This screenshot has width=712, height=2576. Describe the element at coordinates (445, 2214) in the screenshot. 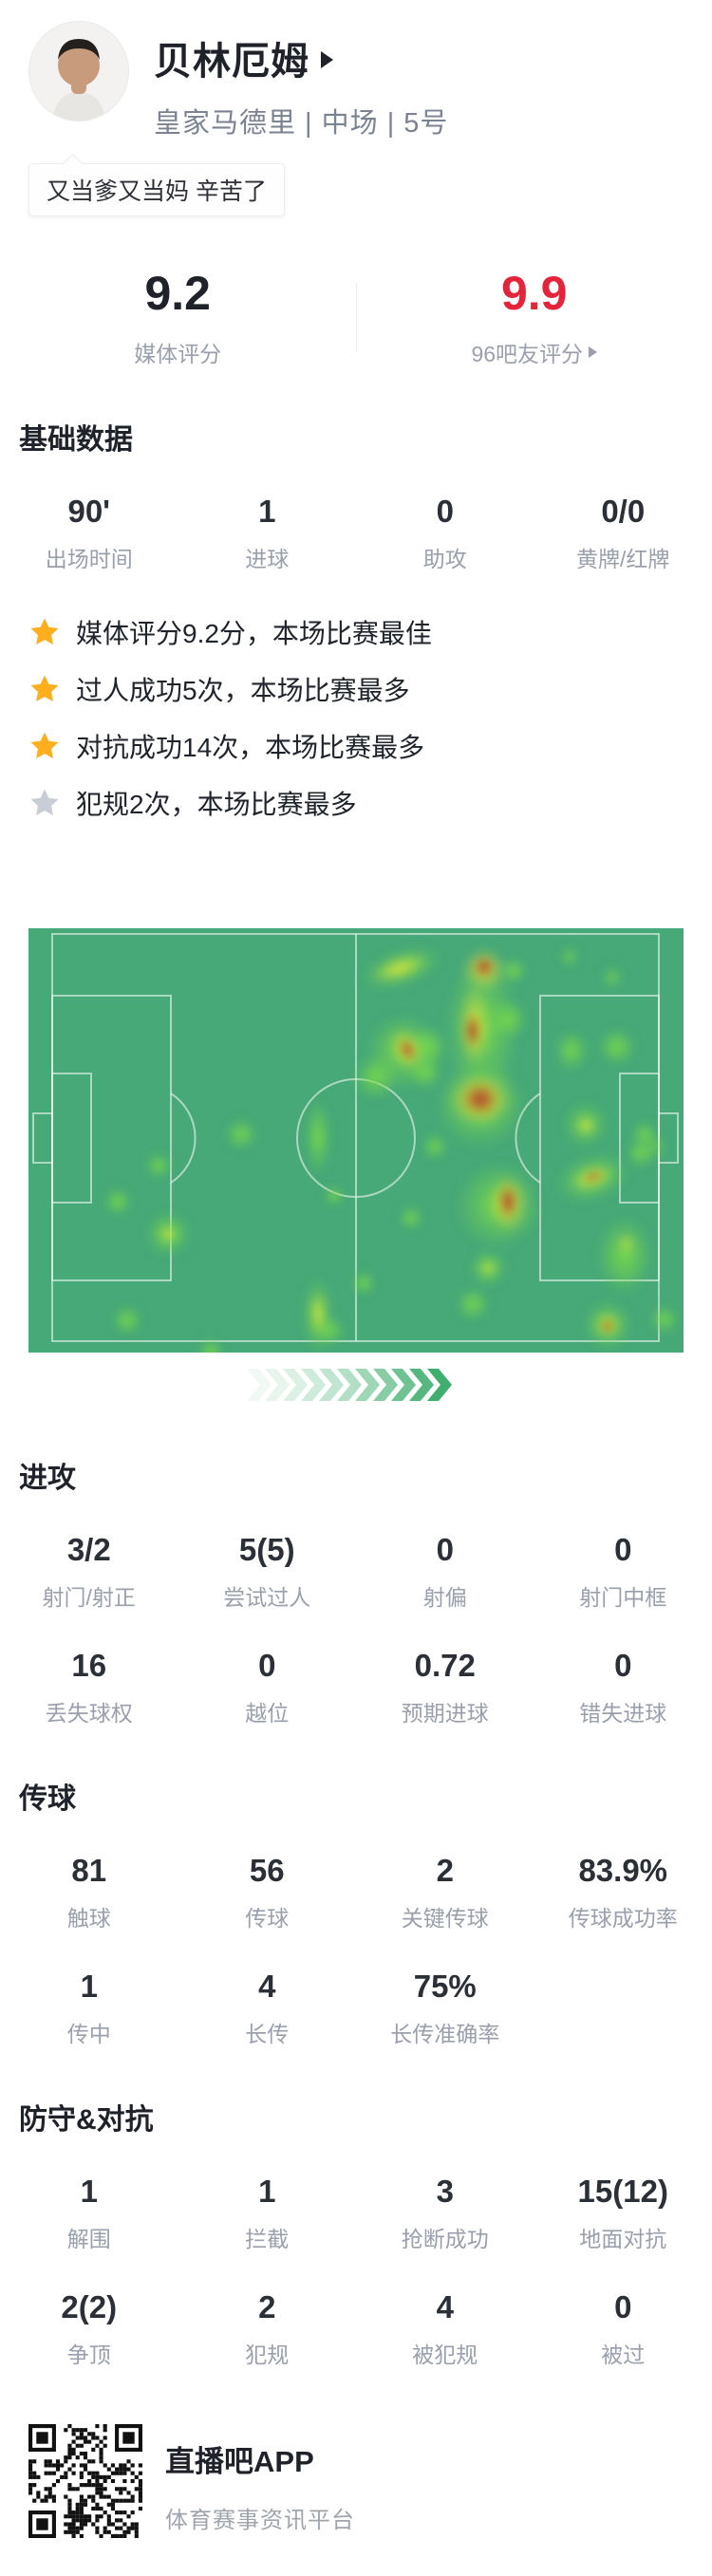

I see `stat-tackles-won: 3 抢断成功` at that location.